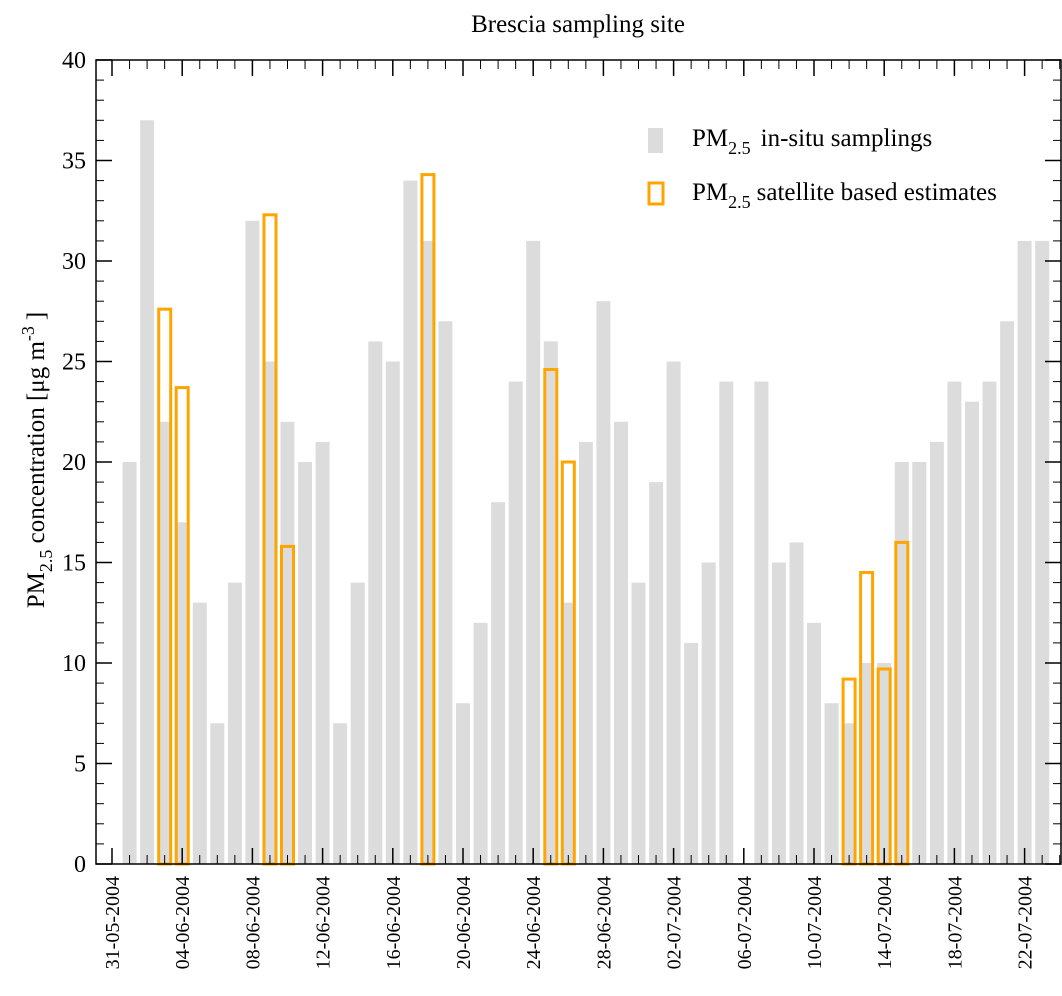 This screenshot has height=996, width=1062. I want to click on y-axis-label-sub: 2.5, so click(46, 561).